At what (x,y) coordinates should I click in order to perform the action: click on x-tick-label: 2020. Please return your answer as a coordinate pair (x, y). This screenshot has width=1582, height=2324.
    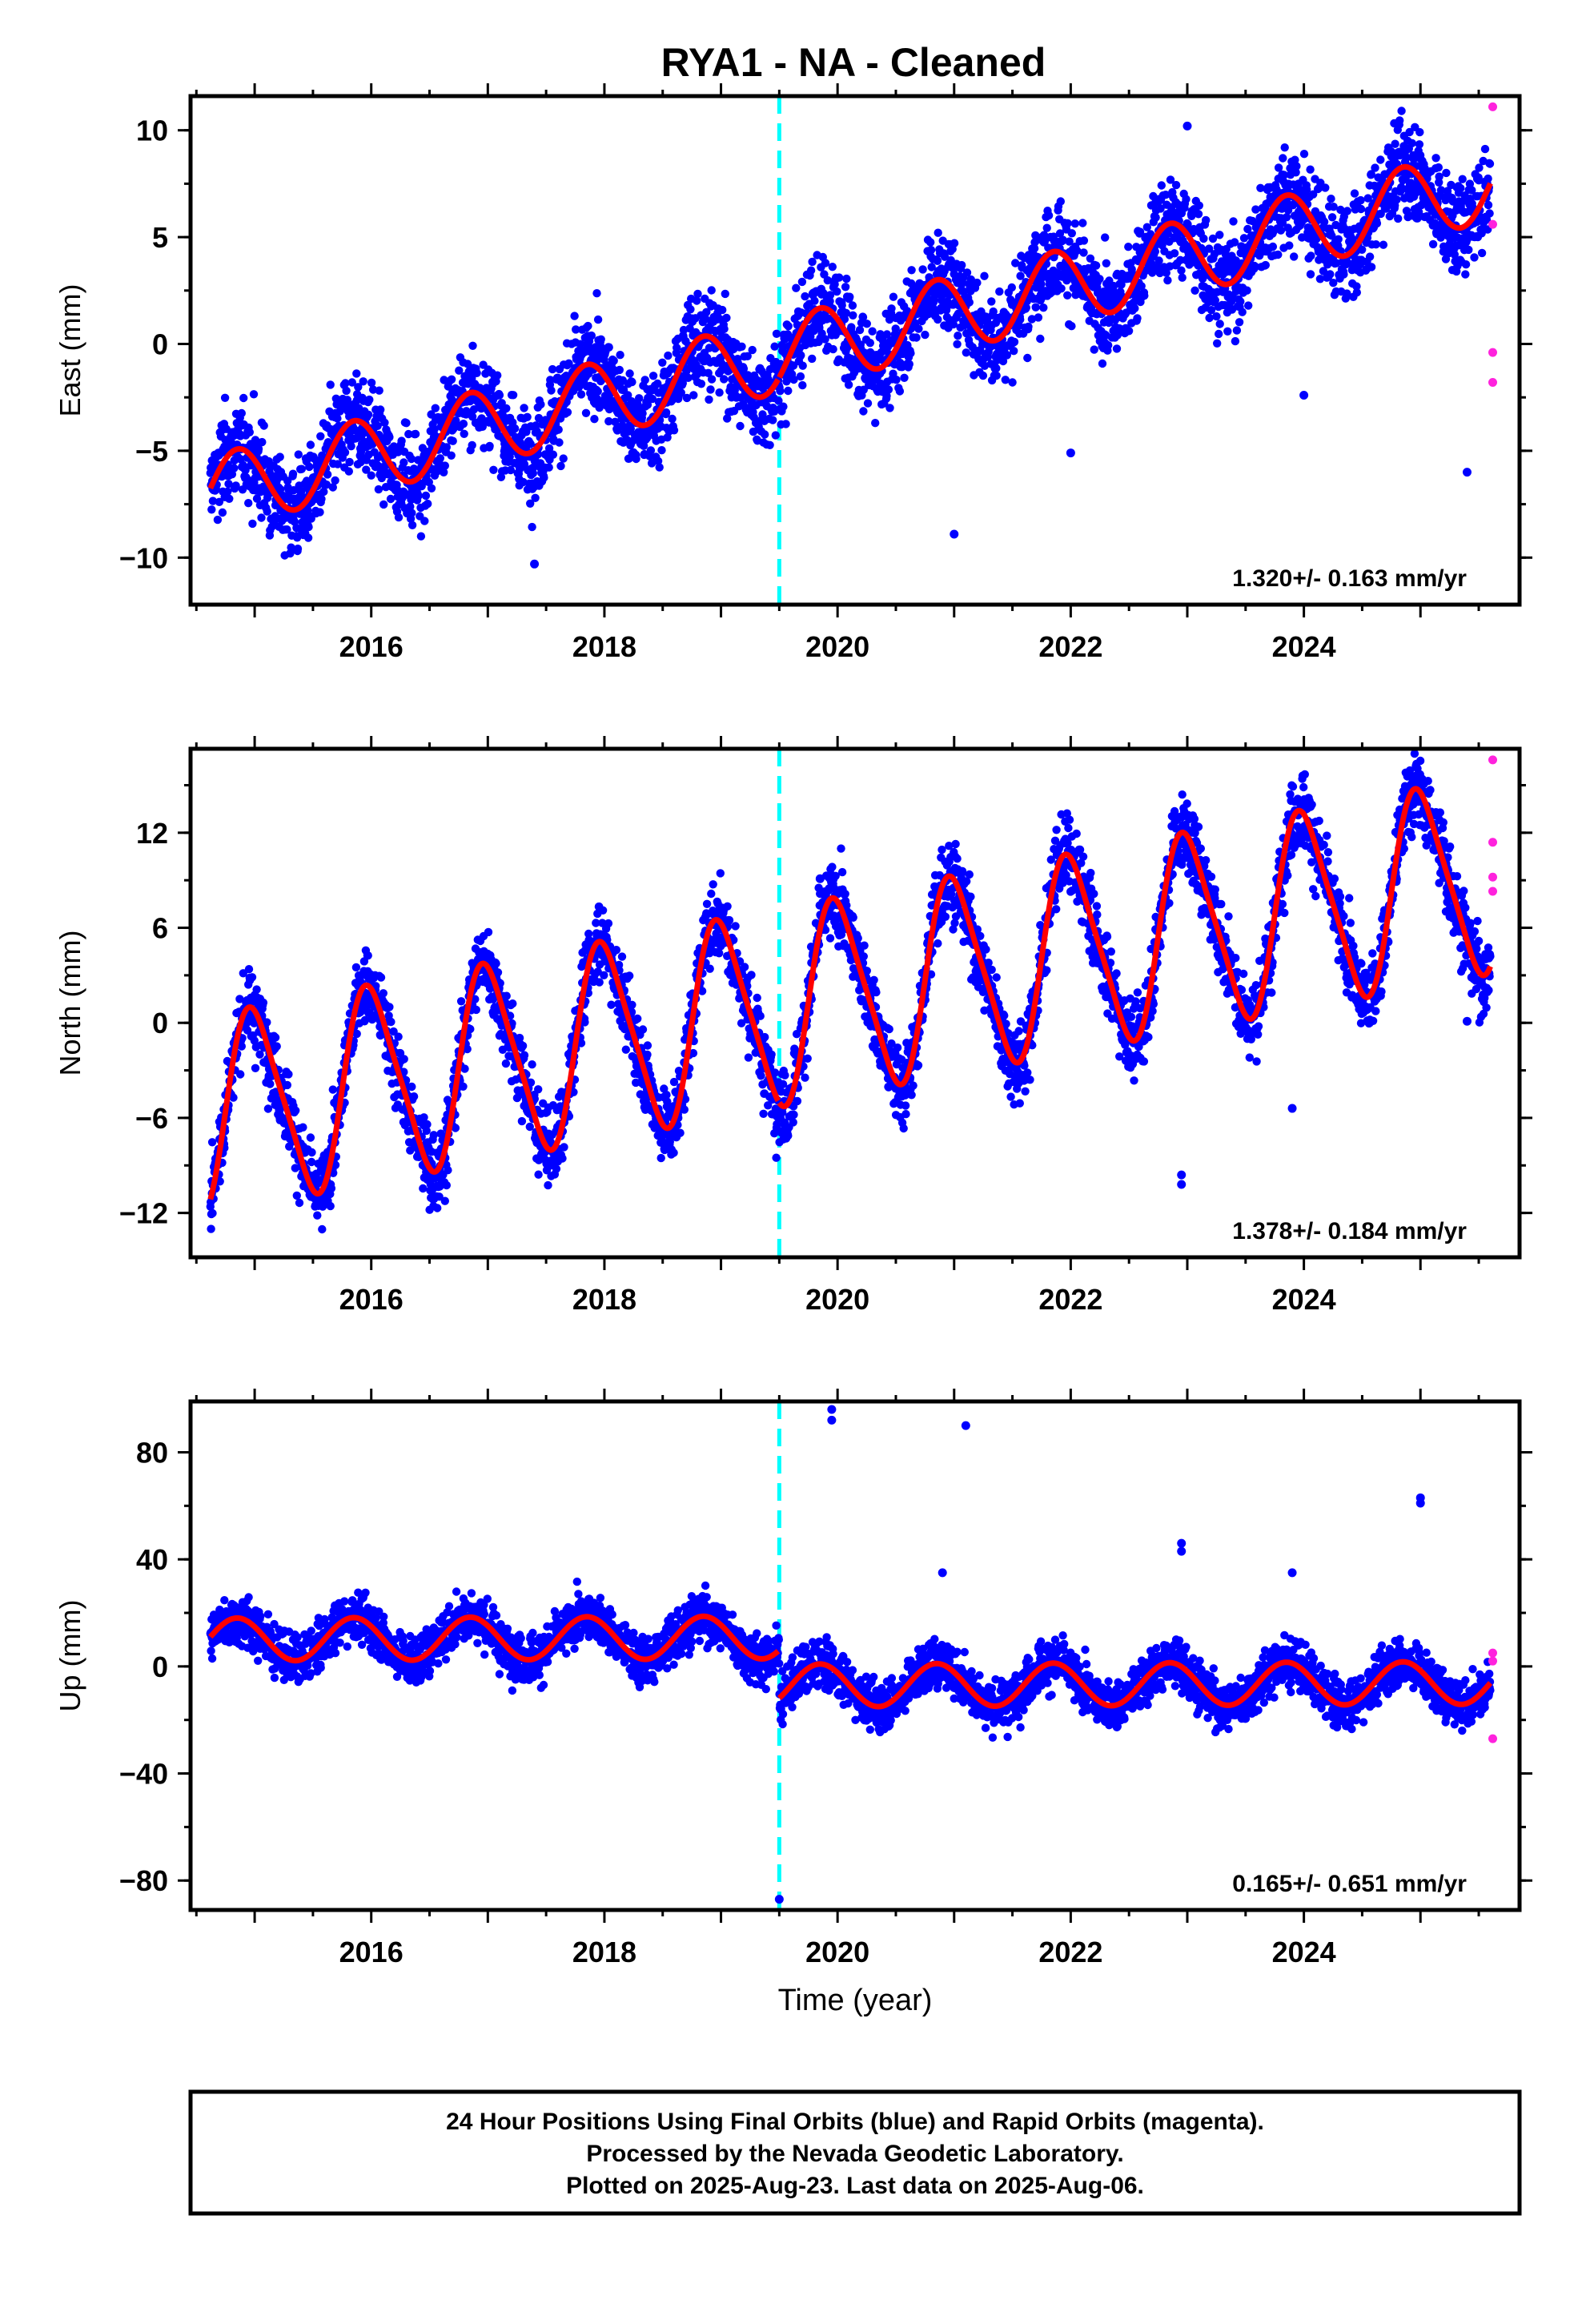
    Looking at the image, I should click on (837, 646).